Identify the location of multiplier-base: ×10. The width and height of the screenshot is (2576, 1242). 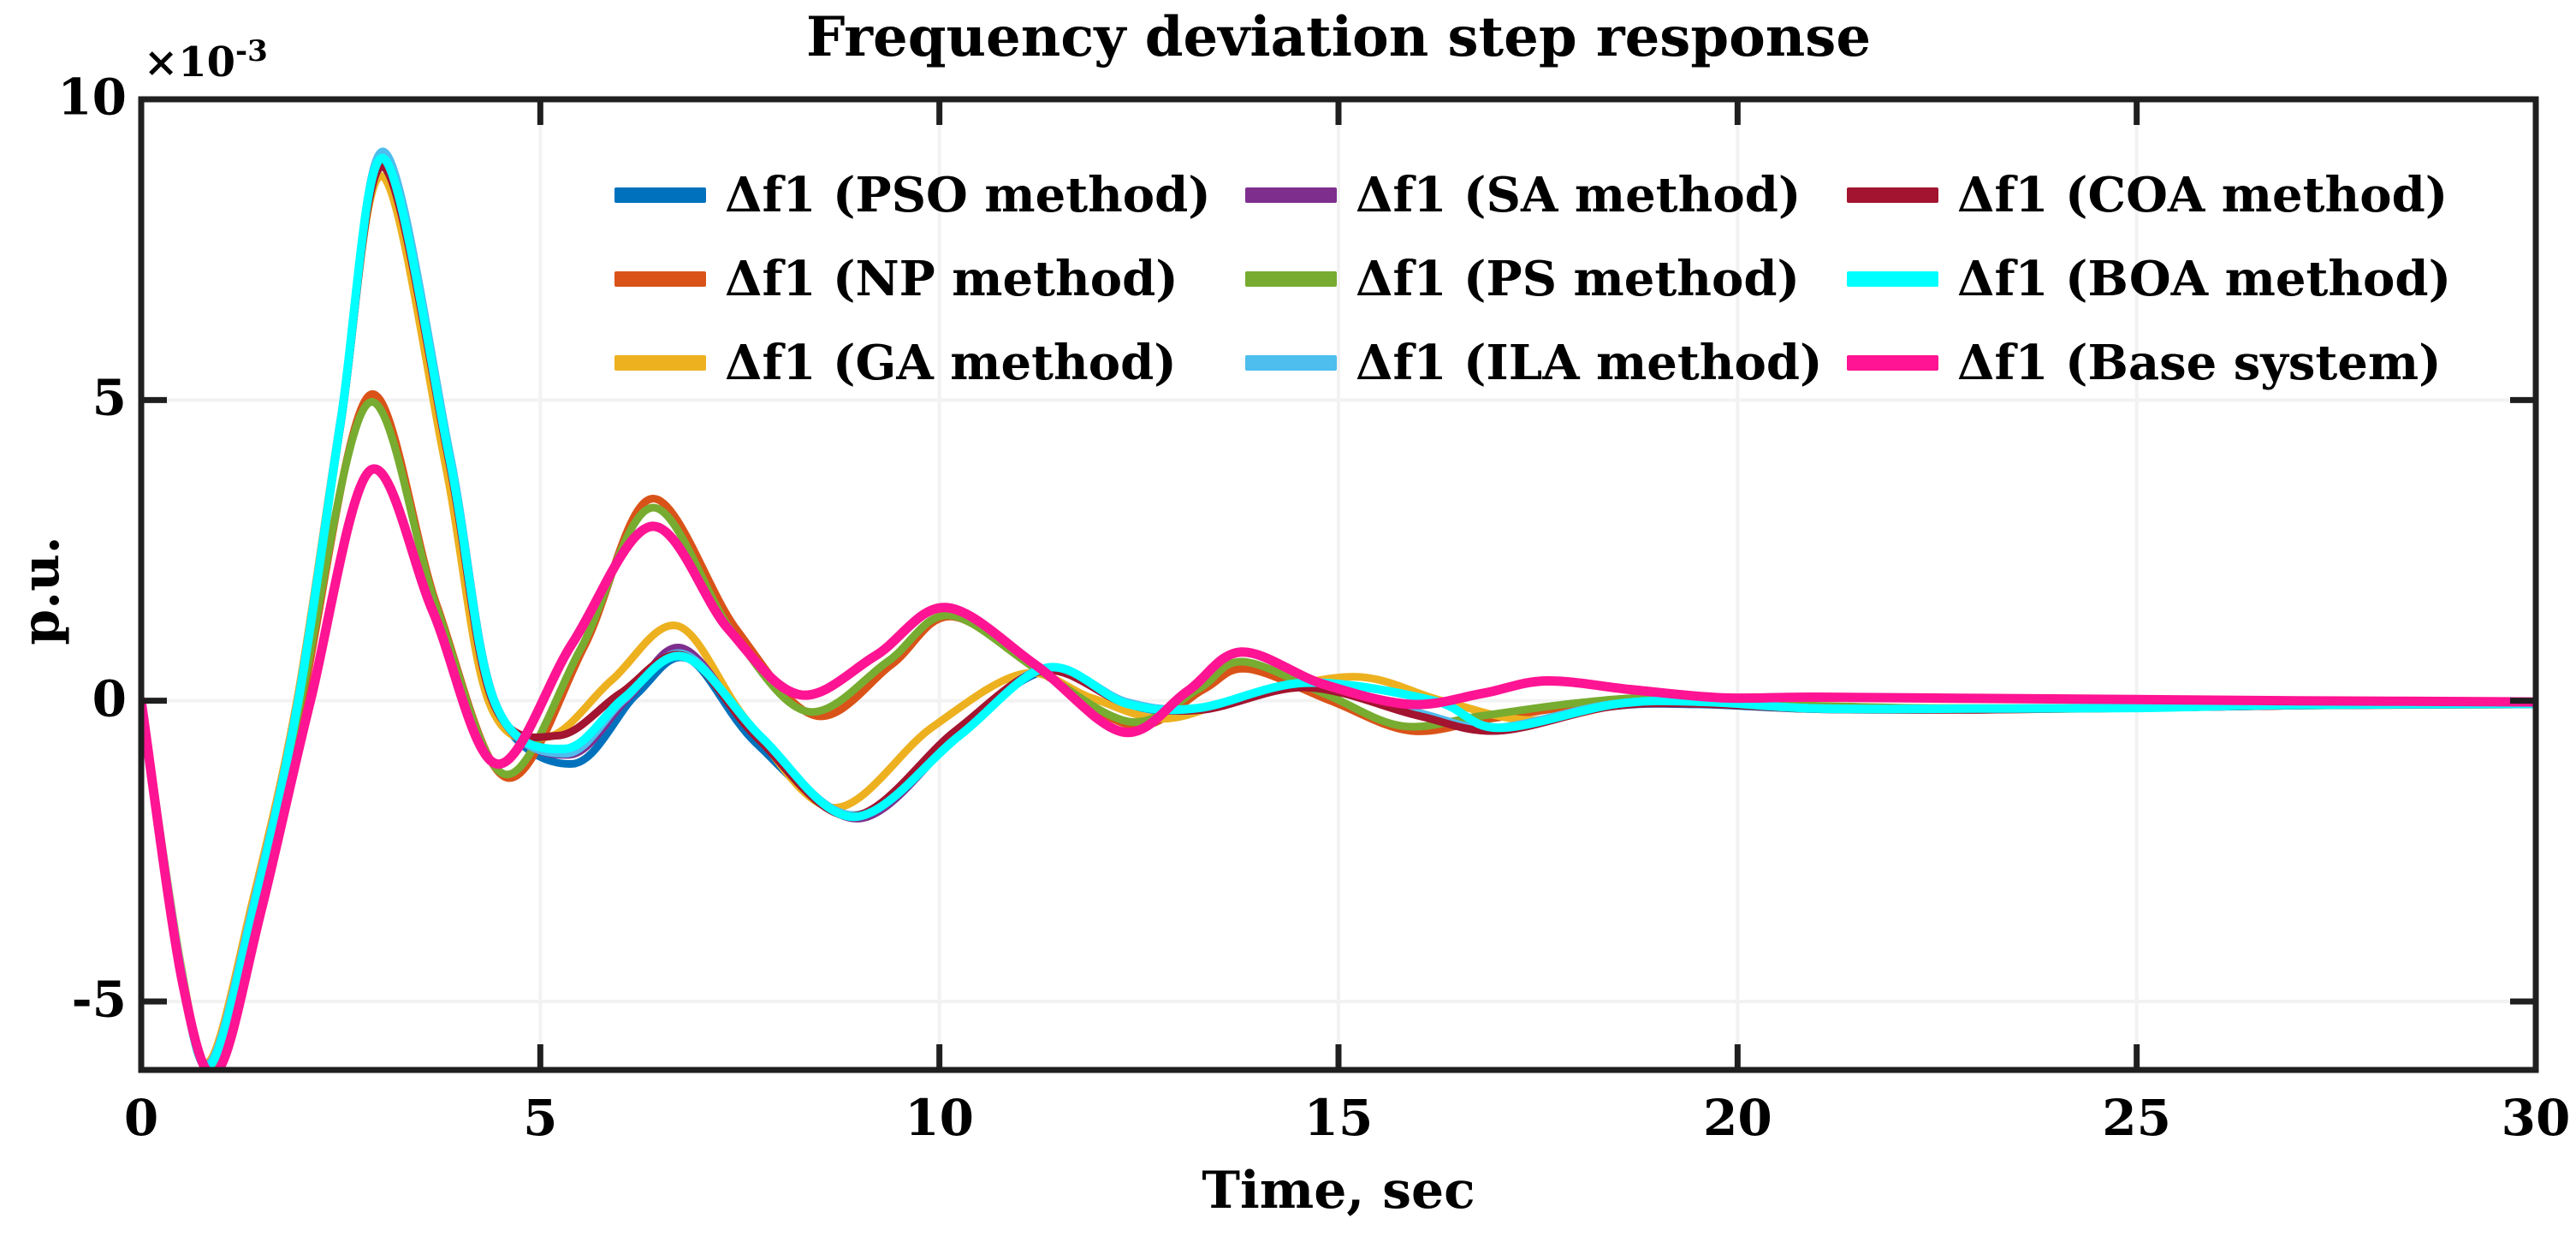
(190, 63).